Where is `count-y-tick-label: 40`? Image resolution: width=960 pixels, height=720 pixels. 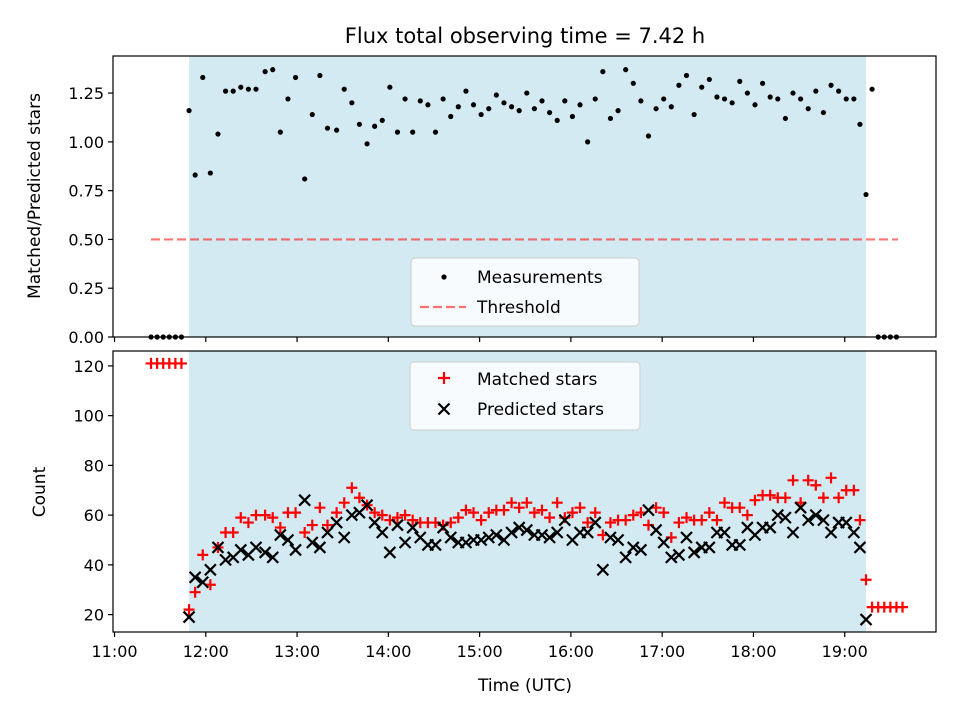 count-y-tick-label: 40 is located at coordinates (94, 565).